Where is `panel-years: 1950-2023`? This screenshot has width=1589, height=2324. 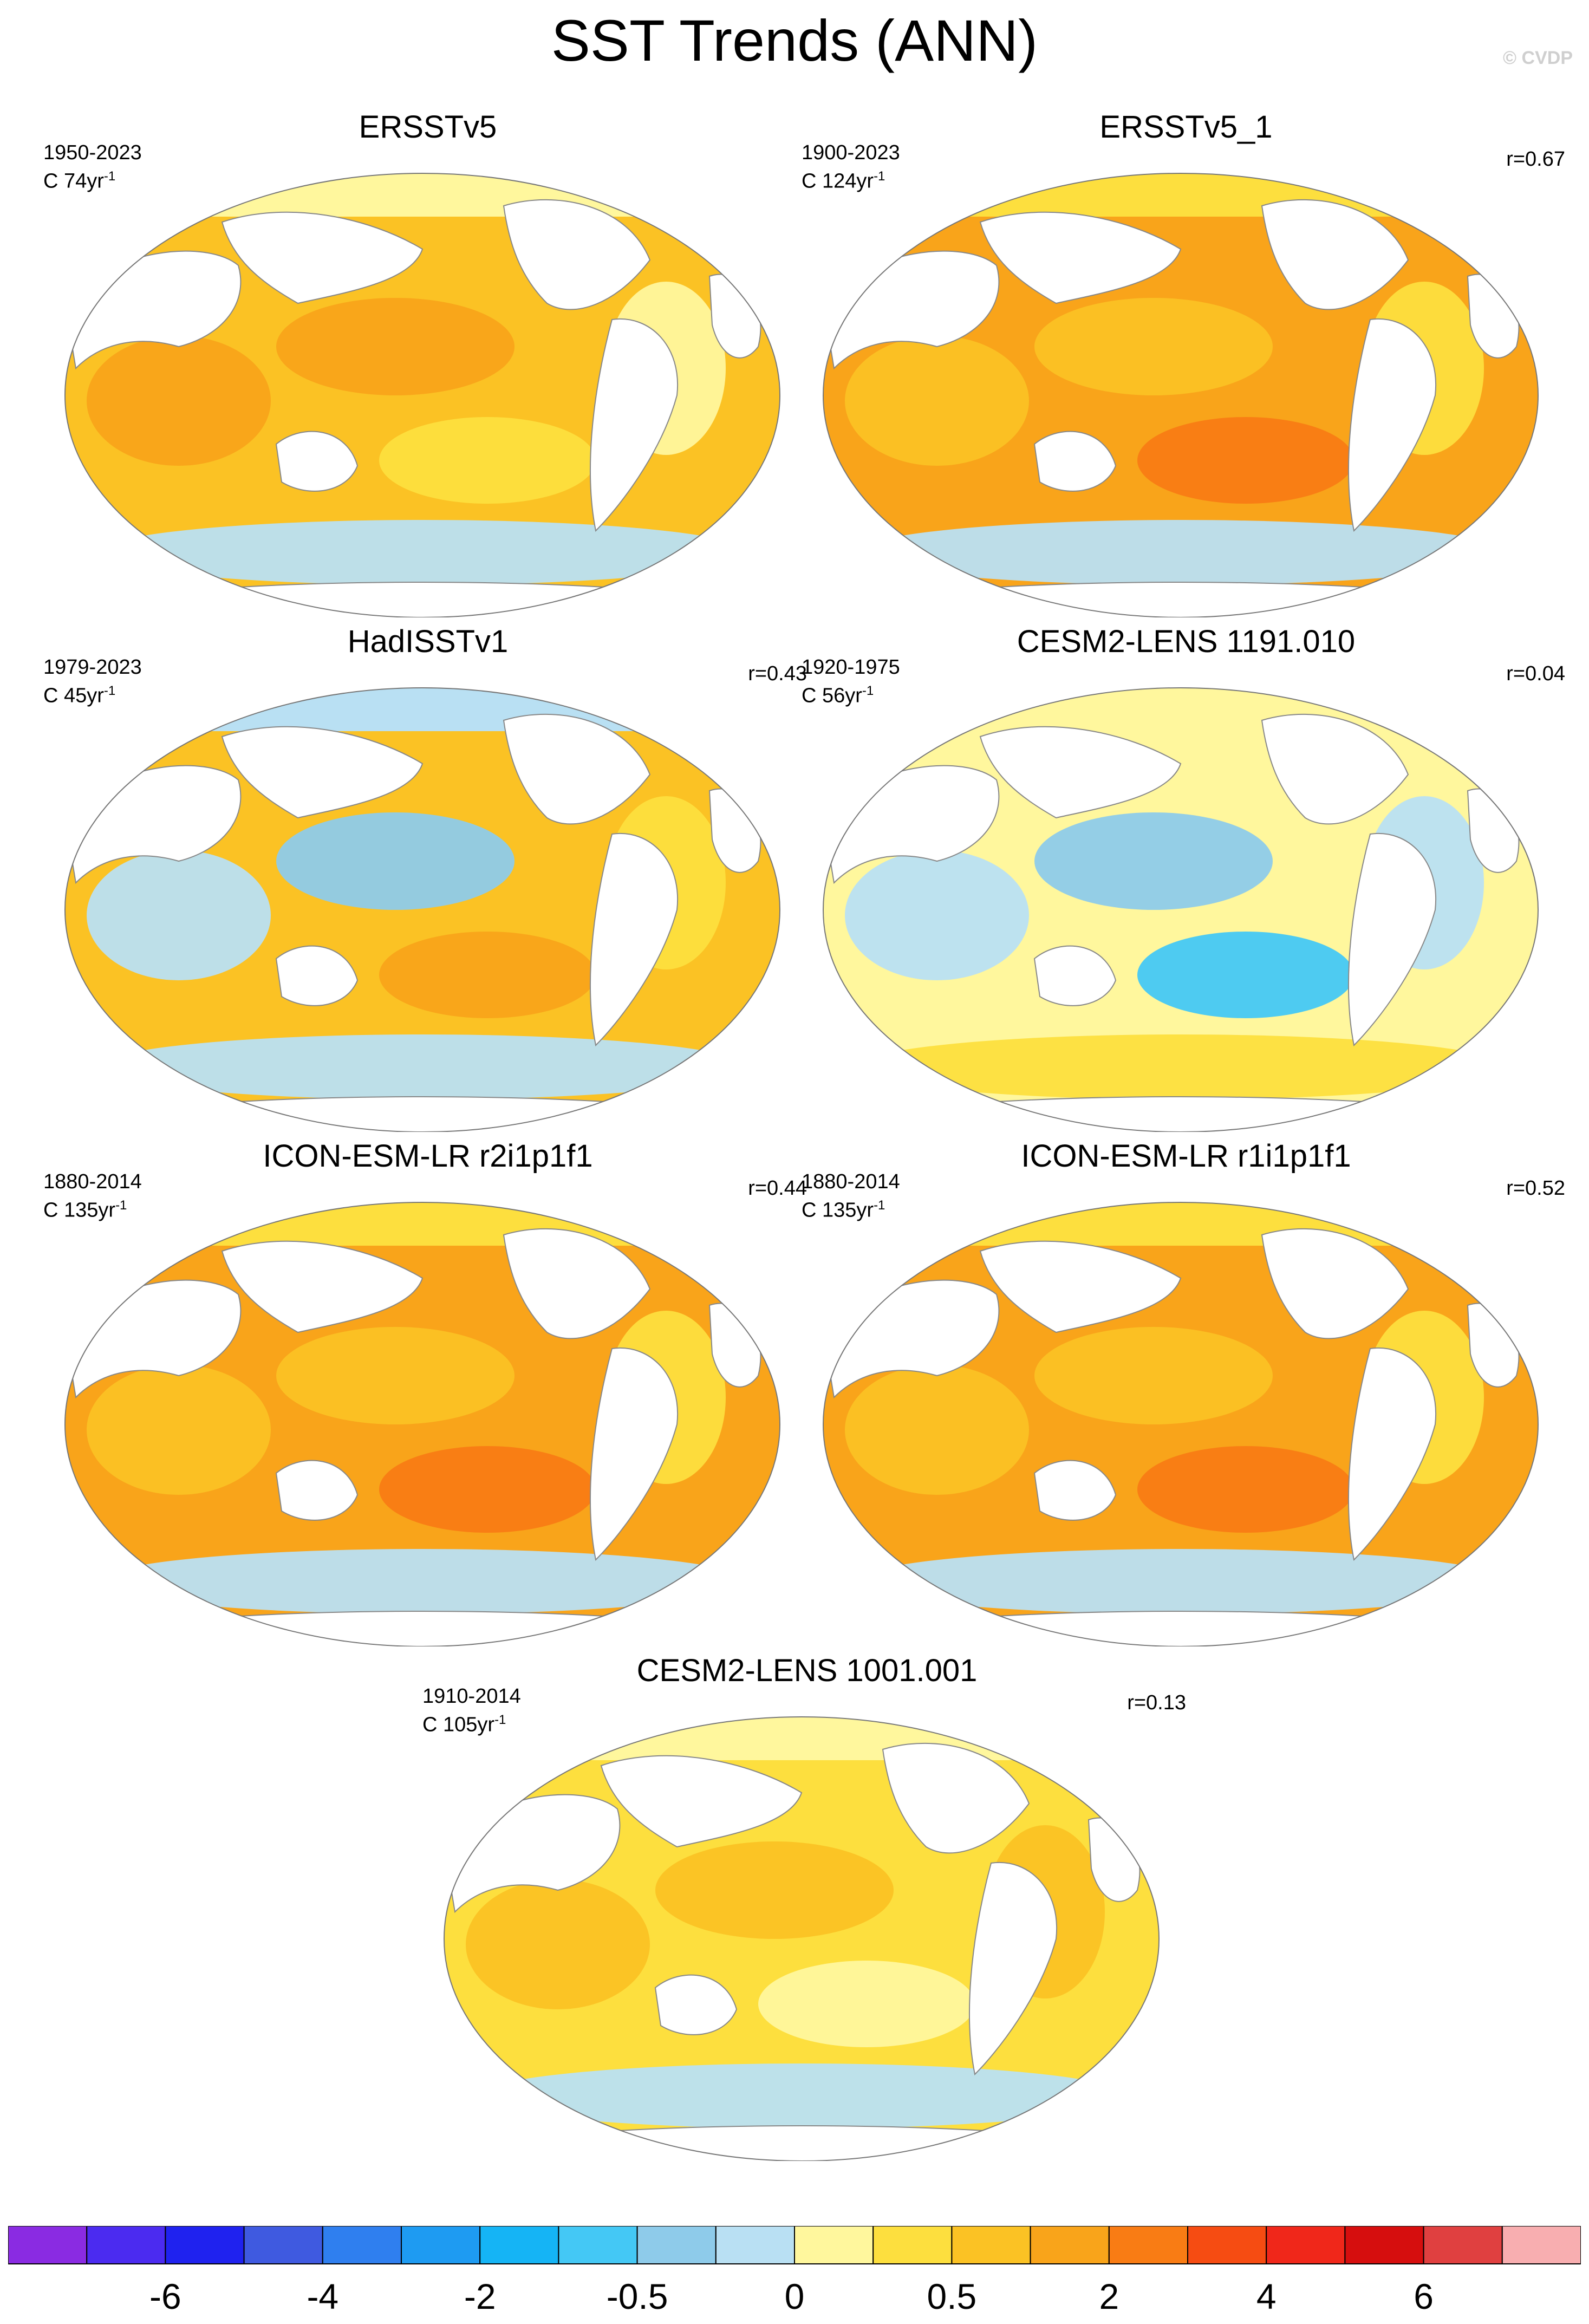 panel-years: 1950-2023 is located at coordinates (93, 153).